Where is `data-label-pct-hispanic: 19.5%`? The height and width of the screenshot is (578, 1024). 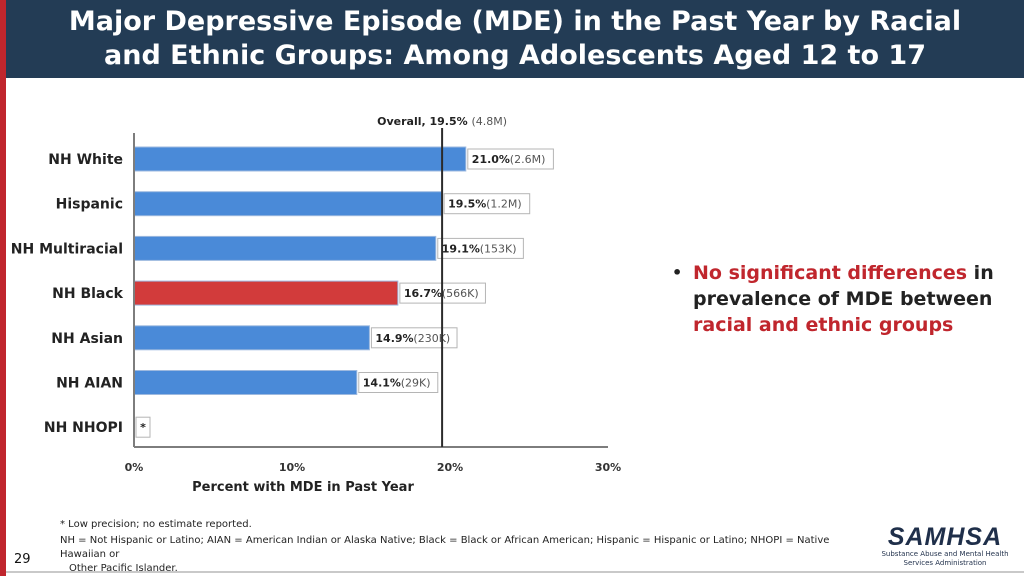 data-label-pct-hispanic: 19.5% is located at coordinates (467, 204).